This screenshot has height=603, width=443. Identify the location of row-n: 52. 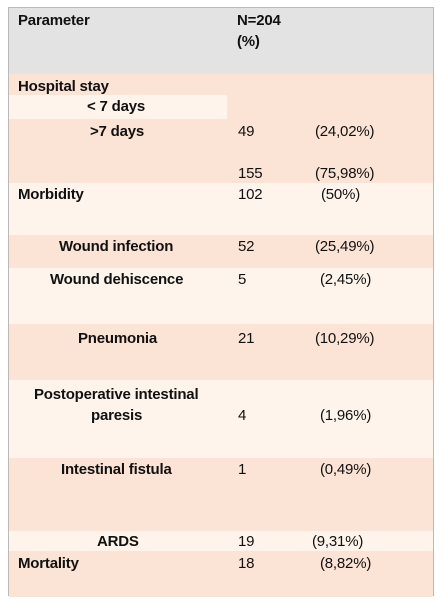
(246, 246).